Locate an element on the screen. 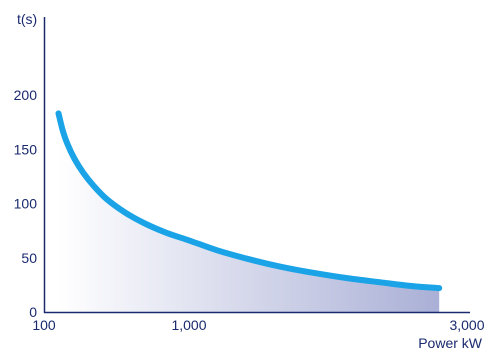 The image size is (491, 358). y-tick-label: 200 is located at coordinates (26, 95).